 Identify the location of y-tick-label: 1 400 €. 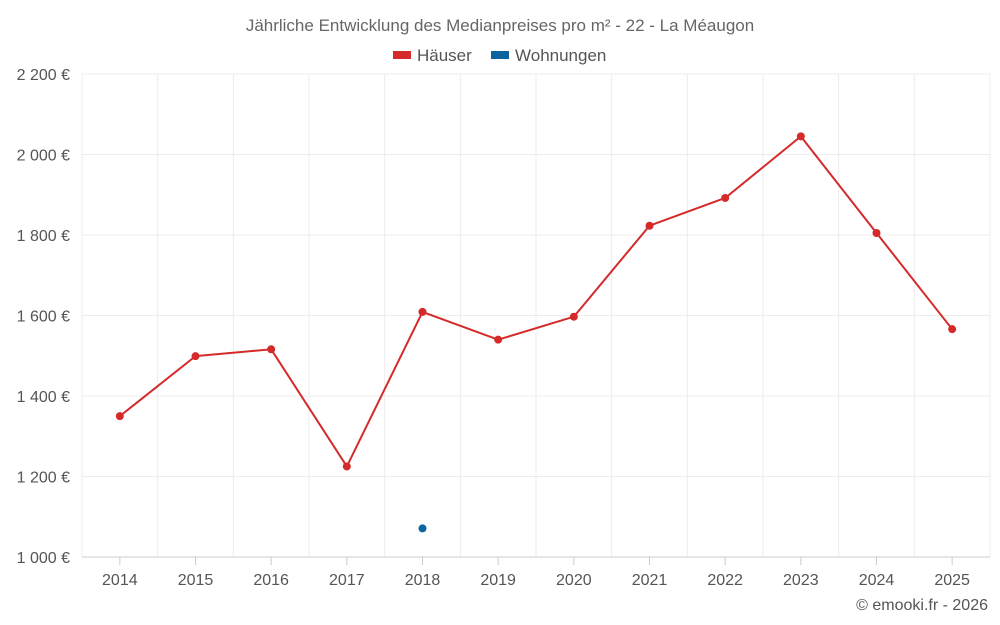
(43, 397).